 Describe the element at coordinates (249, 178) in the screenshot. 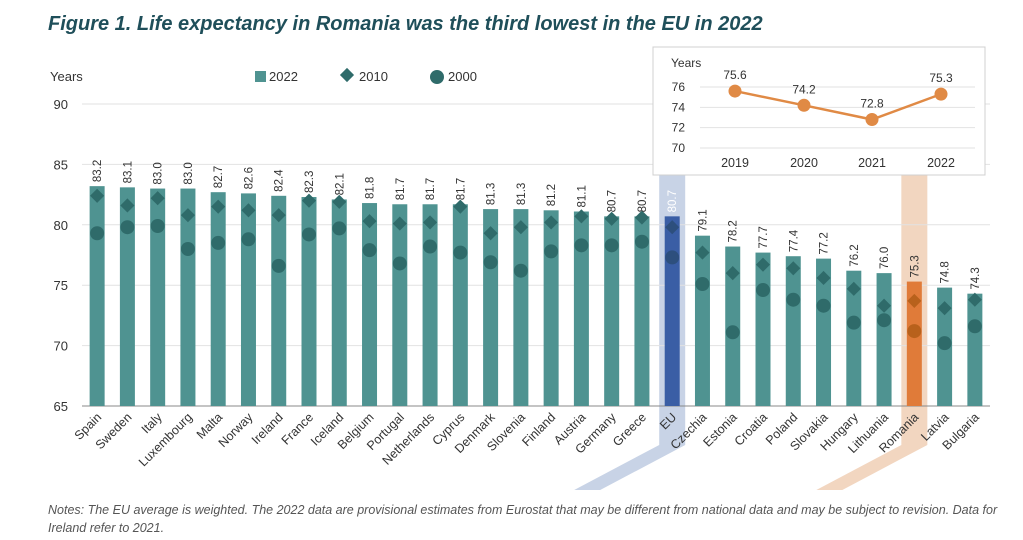

I see `bar-label-norway: 82.6` at that location.